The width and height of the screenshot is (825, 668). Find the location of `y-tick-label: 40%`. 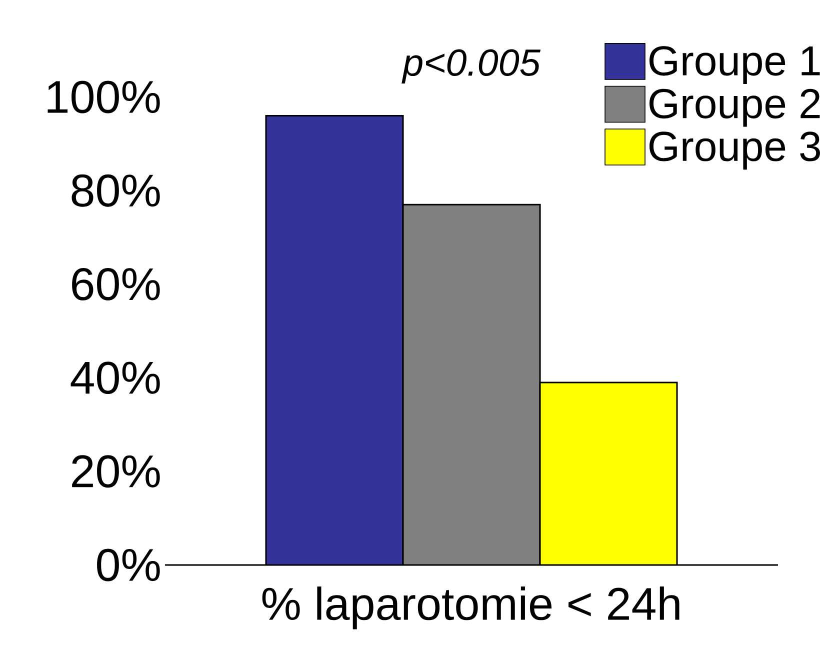

y-tick-label: 40% is located at coordinates (115, 378).